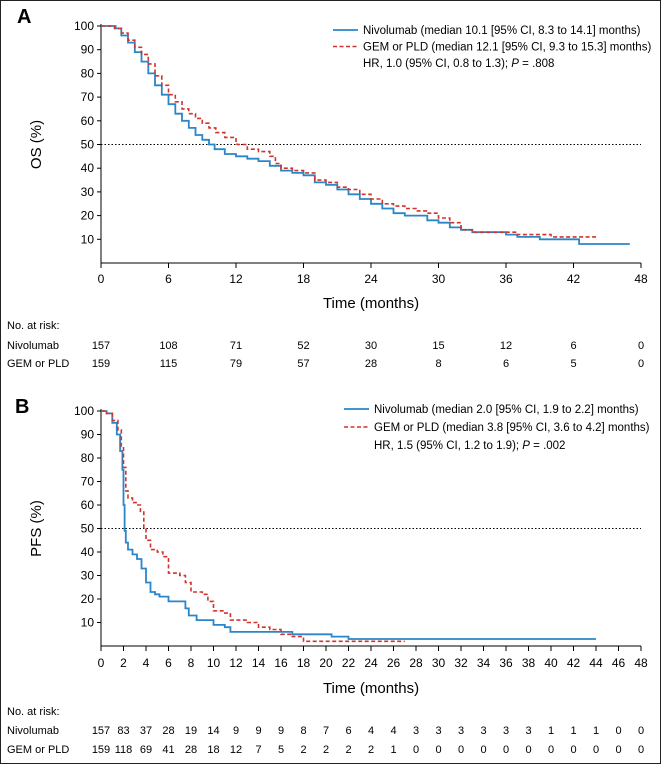 The height and width of the screenshot is (765, 661). I want to click on risk-cell: 15, so click(438, 346).